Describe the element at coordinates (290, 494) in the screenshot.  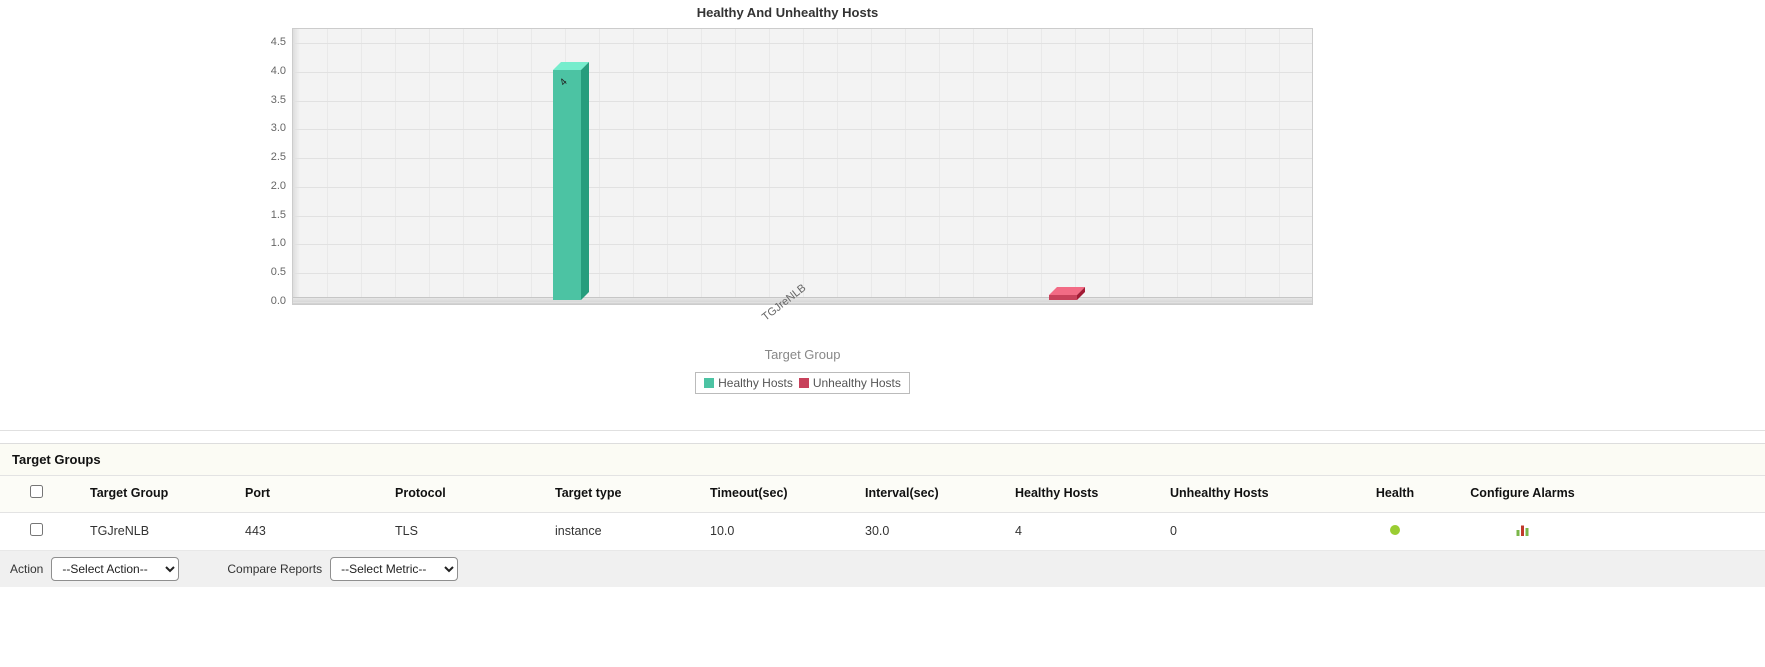
I see `col-port: Port` at that location.